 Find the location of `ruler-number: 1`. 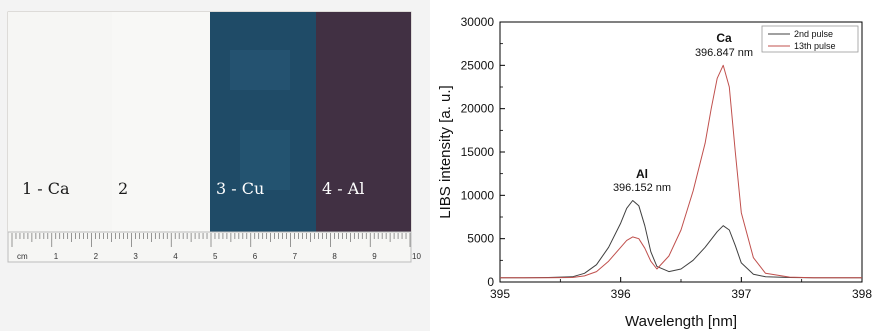

ruler-number: 1 is located at coordinates (56, 256).